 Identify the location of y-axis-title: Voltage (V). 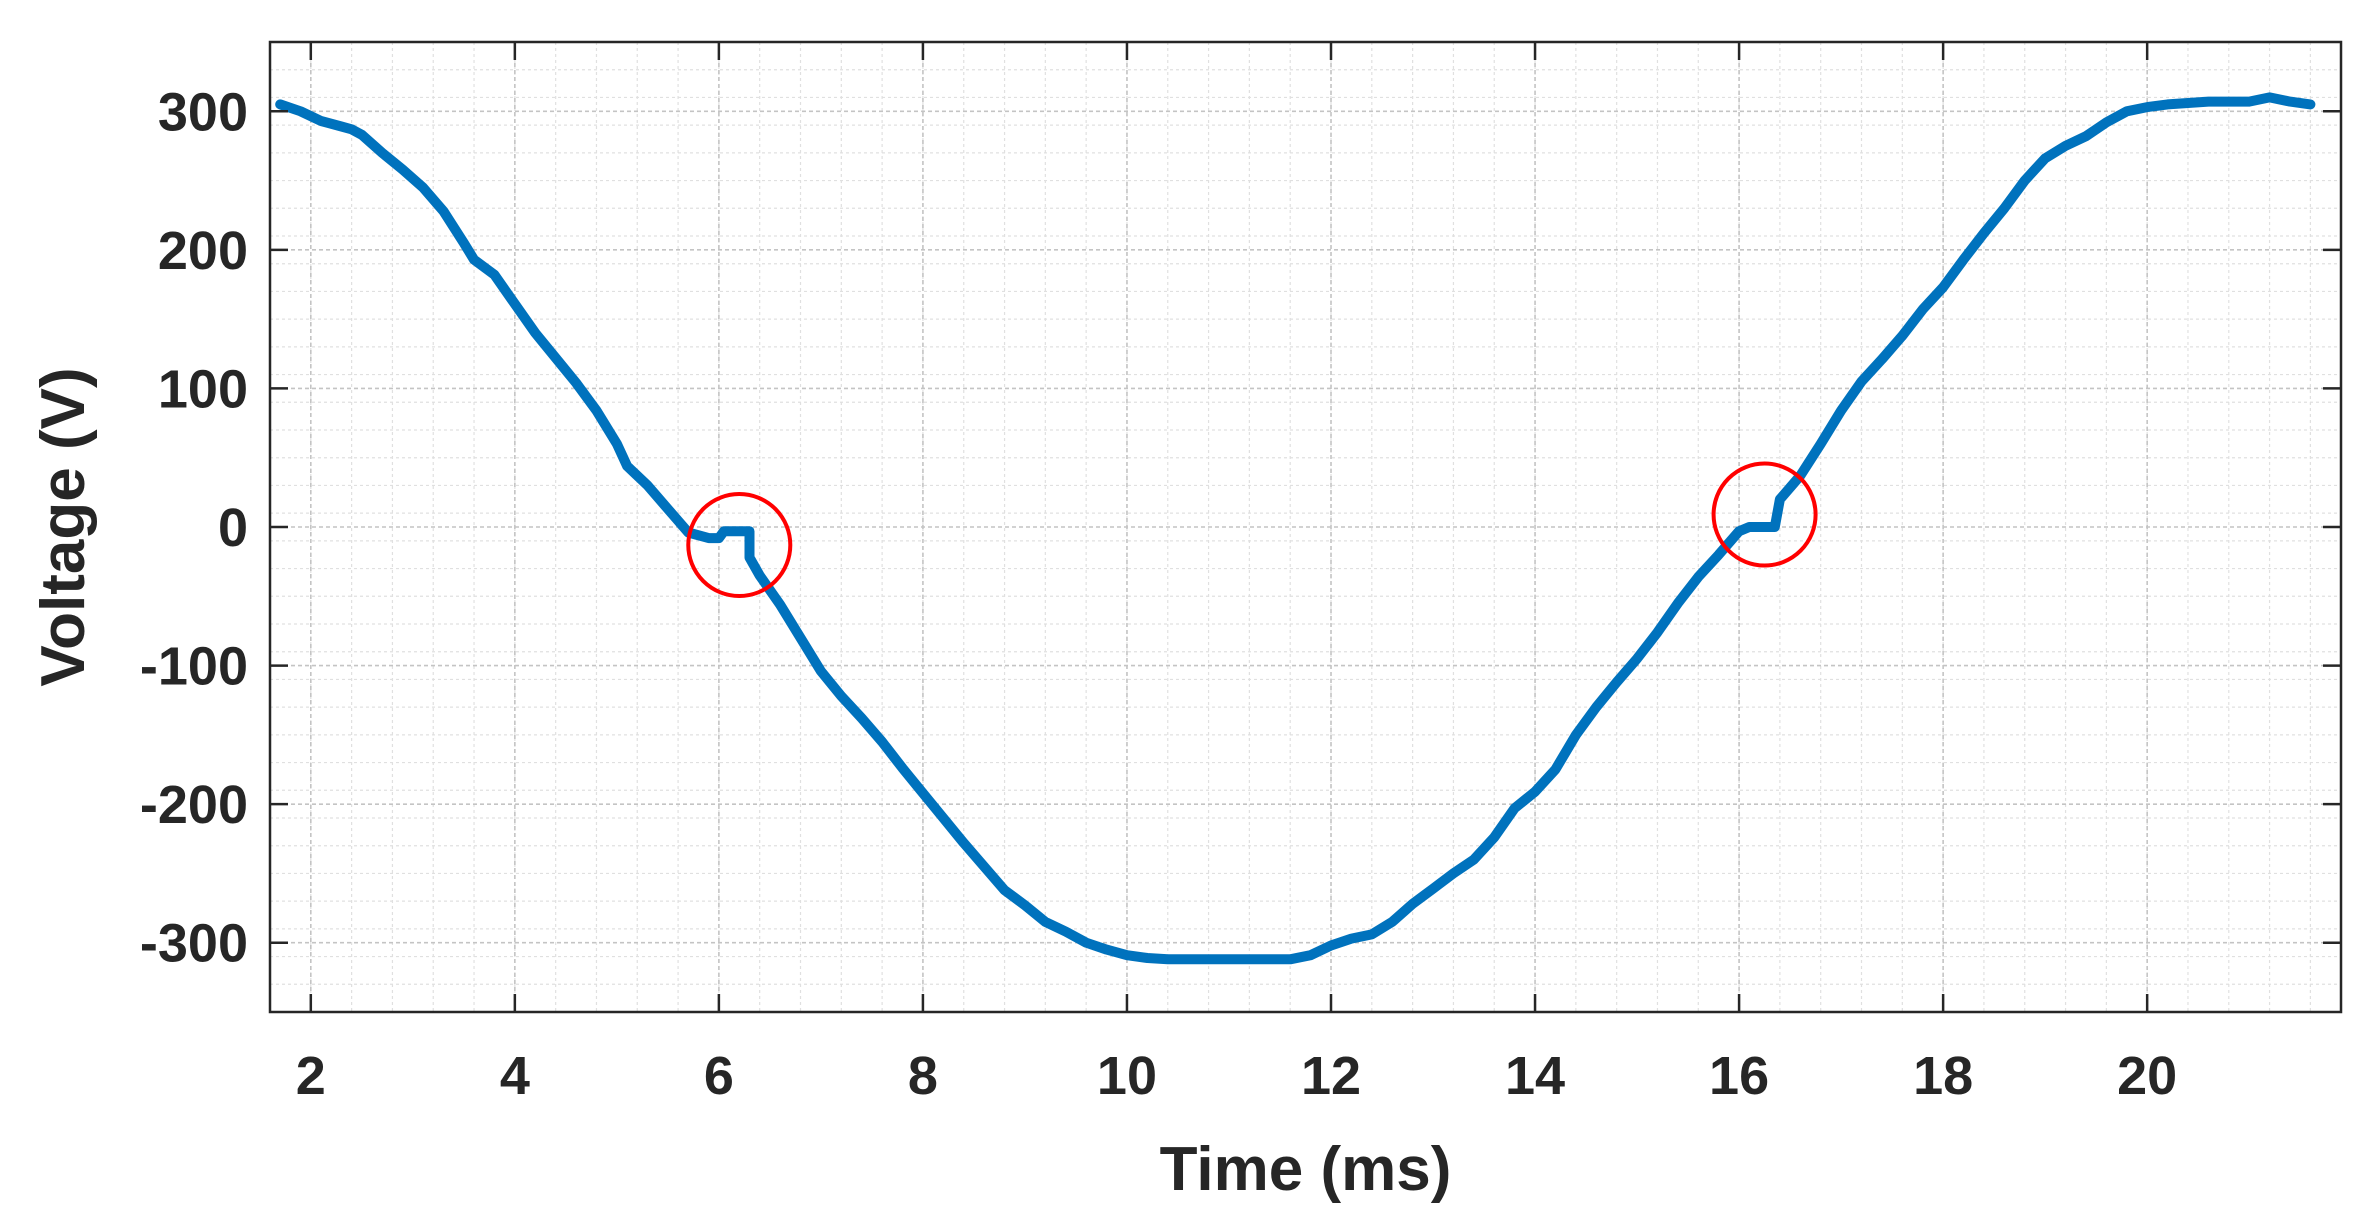
(63, 526).